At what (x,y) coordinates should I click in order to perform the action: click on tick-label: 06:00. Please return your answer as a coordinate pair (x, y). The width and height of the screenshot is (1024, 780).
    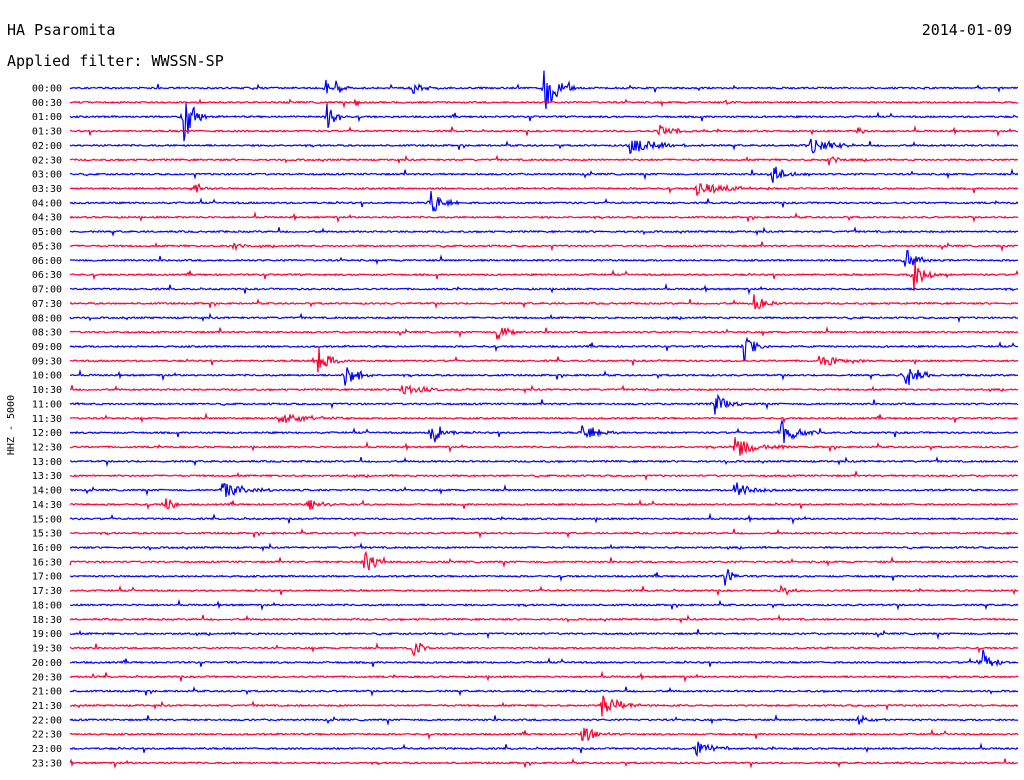
    Looking at the image, I should click on (47, 261).